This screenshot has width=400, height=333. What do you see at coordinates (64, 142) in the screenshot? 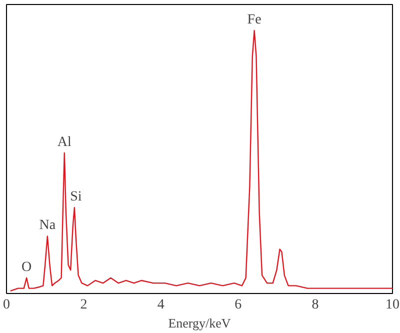
I see `annotation: Al` at bounding box center [64, 142].